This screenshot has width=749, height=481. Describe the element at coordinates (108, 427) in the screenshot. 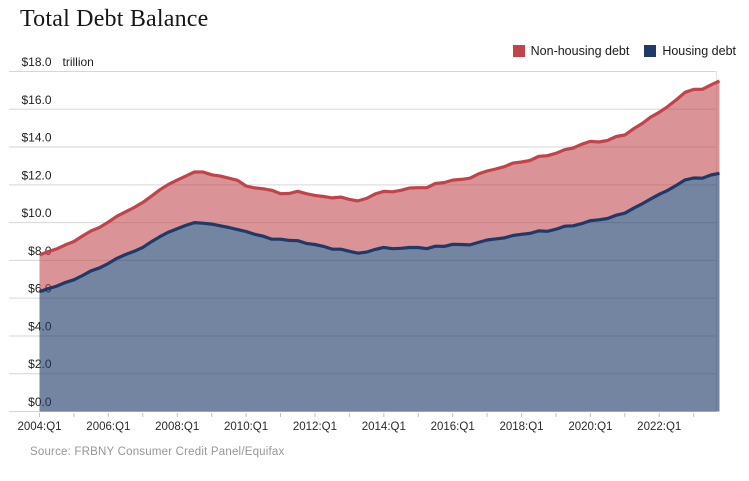

I see `x-axis-tick-label: 2006:Q1` at that location.